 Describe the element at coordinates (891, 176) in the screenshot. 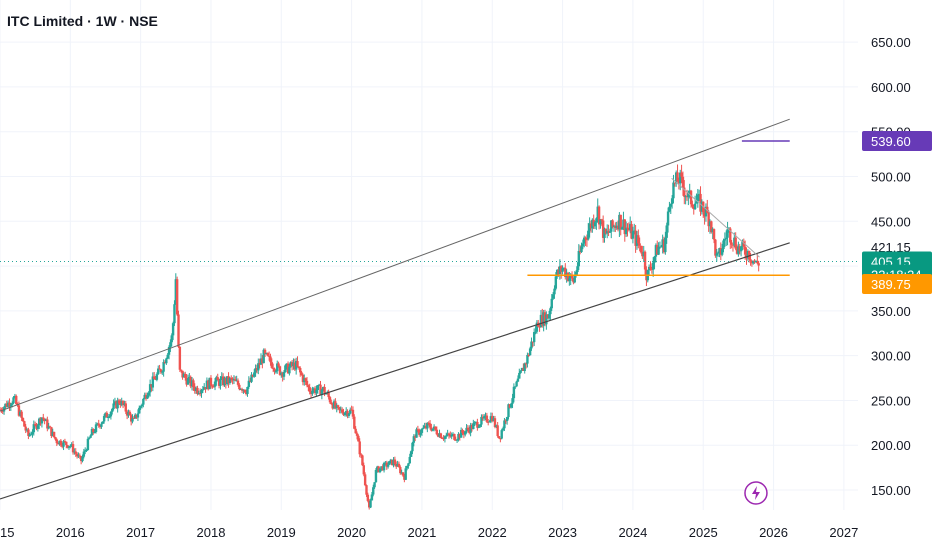

I see `y-tick-label: 500.00` at that location.